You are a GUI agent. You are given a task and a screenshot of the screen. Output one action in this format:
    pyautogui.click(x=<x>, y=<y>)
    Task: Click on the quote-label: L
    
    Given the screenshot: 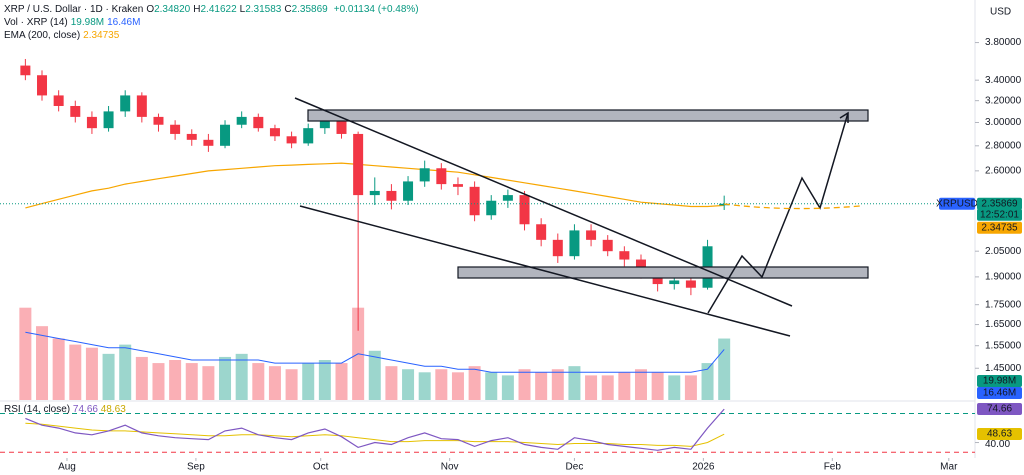 What is the action you would take?
    pyautogui.click(x=242, y=9)
    